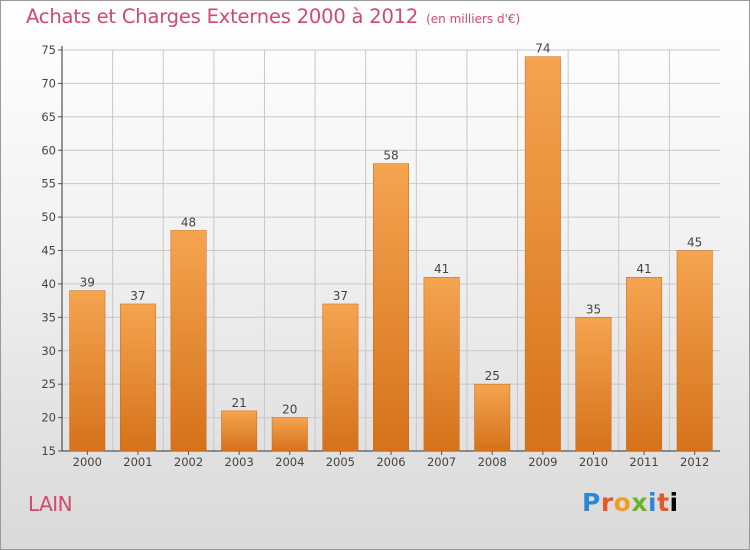  Describe the element at coordinates (239, 403) in the screenshot. I see `data-label-2003: 21` at that location.